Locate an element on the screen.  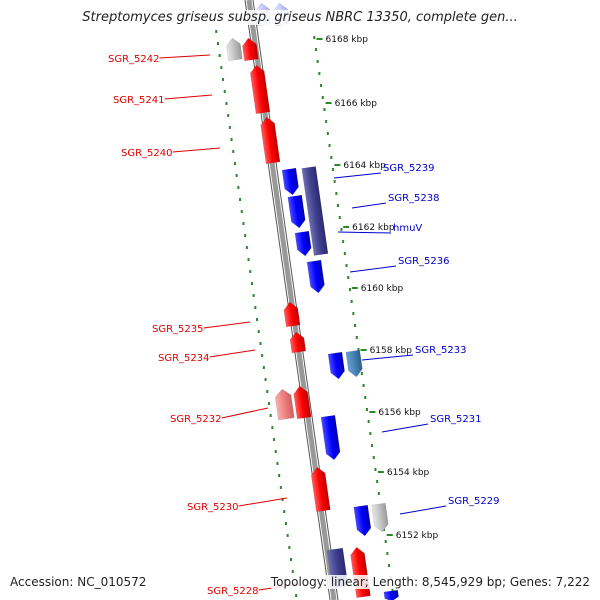
gene-label-sgr_5232: SGR_5232 is located at coordinates (196, 419).